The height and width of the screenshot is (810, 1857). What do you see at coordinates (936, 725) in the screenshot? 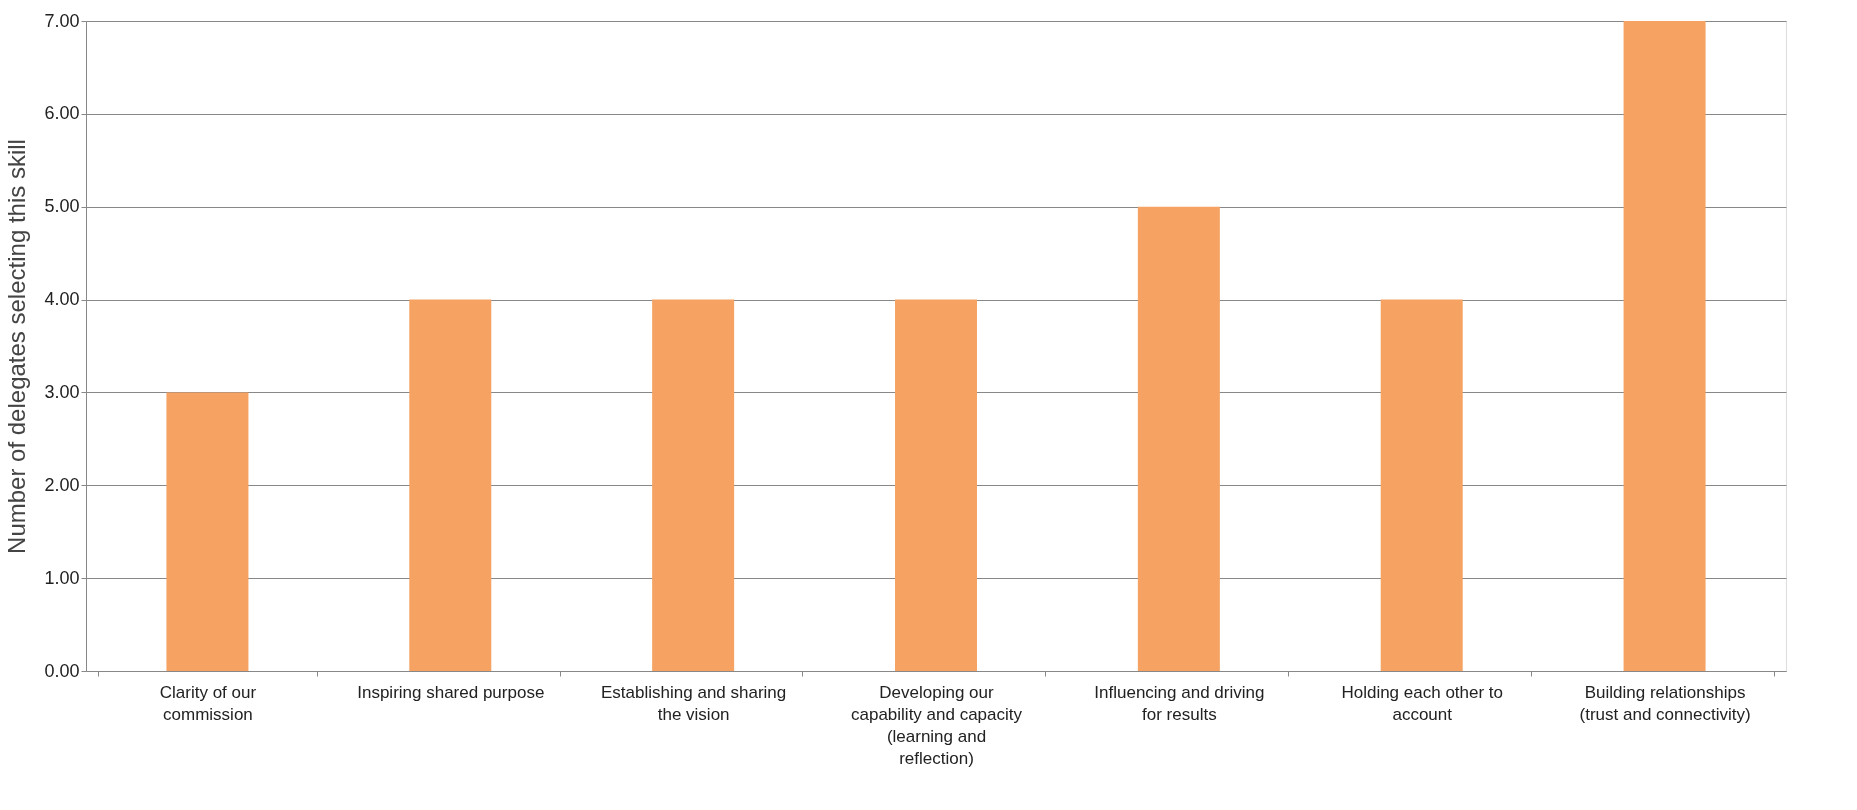
I see `x-tick-label: Developing our capability and capacity (learning and reflection)` at bounding box center [936, 725].